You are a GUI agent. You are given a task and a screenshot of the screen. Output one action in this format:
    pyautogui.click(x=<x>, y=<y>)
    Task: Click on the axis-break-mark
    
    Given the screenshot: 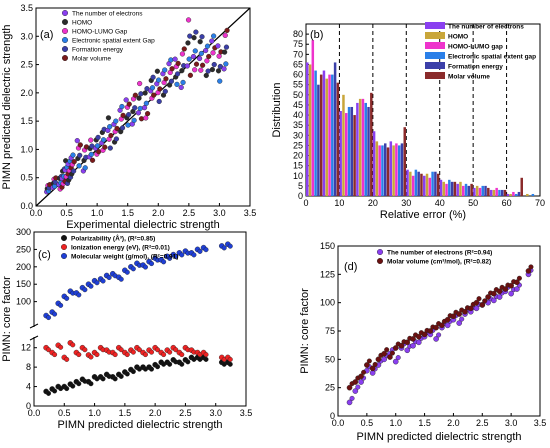 What is the action you would take?
    pyautogui.click(x=34, y=338)
    